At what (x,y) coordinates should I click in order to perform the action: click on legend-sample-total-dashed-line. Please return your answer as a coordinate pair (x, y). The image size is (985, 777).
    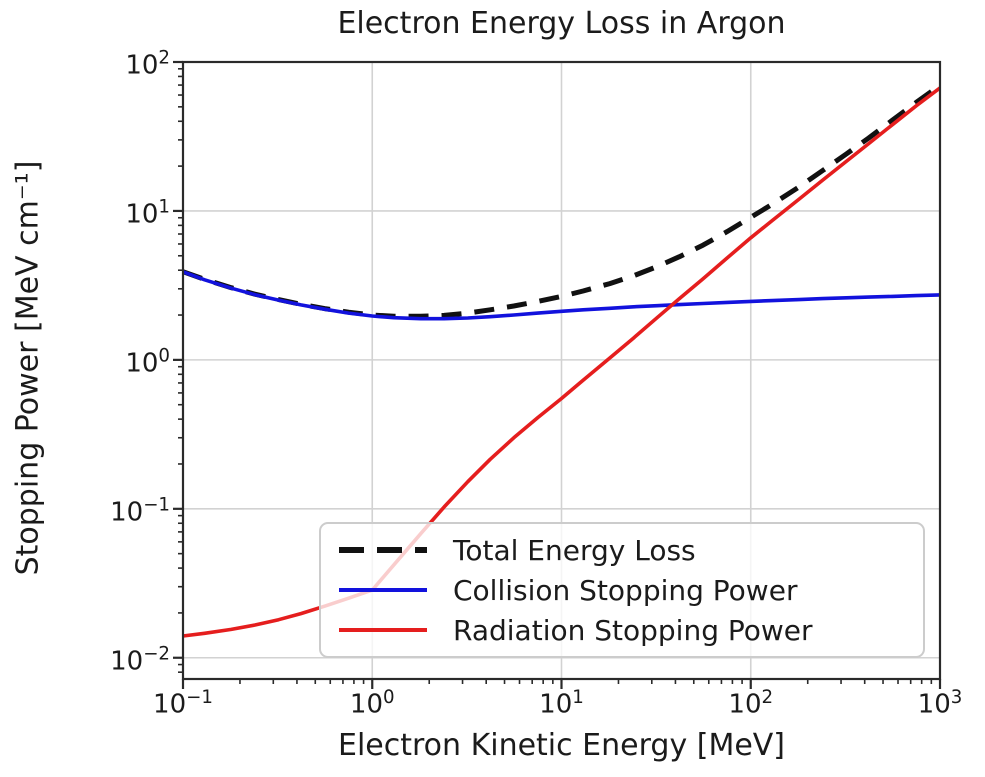
    Looking at the image, I should click on (383, 550).